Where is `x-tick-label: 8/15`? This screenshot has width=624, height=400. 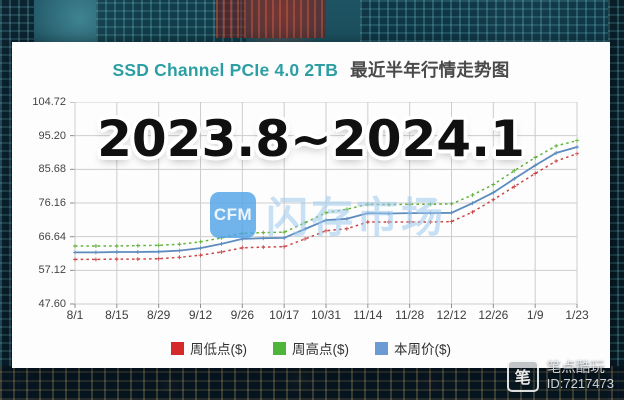 x-tick-label: 8/15 is located at coordinates (117, 315).